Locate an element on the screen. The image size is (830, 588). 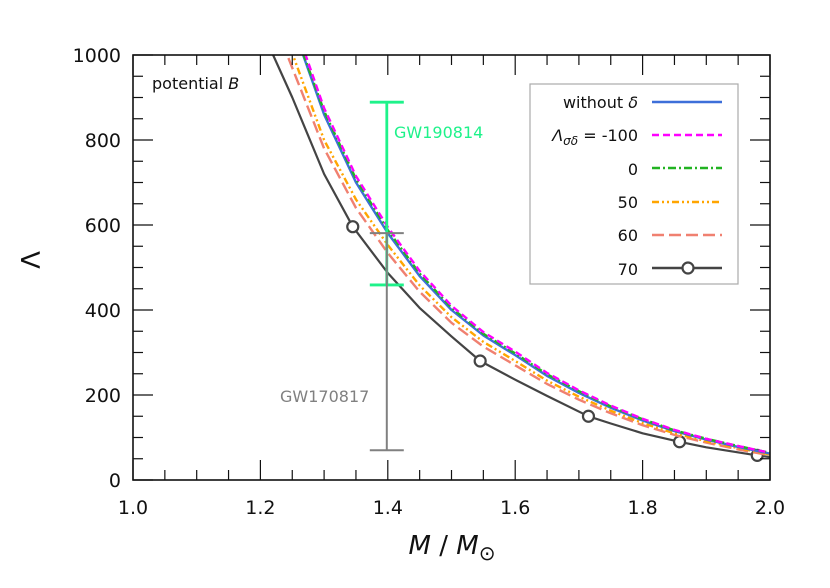
x-tick-label: 2.0 is located at coordinates (770, 508).